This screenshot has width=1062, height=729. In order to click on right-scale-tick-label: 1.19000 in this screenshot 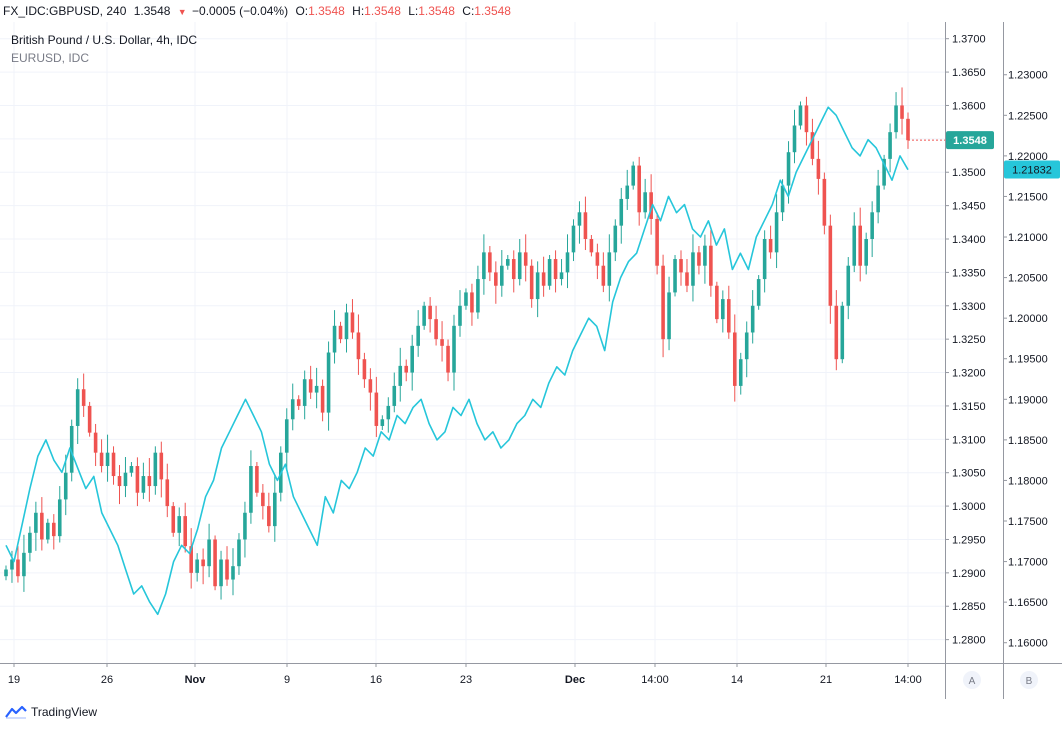, I will do `click(1028, 400)`.